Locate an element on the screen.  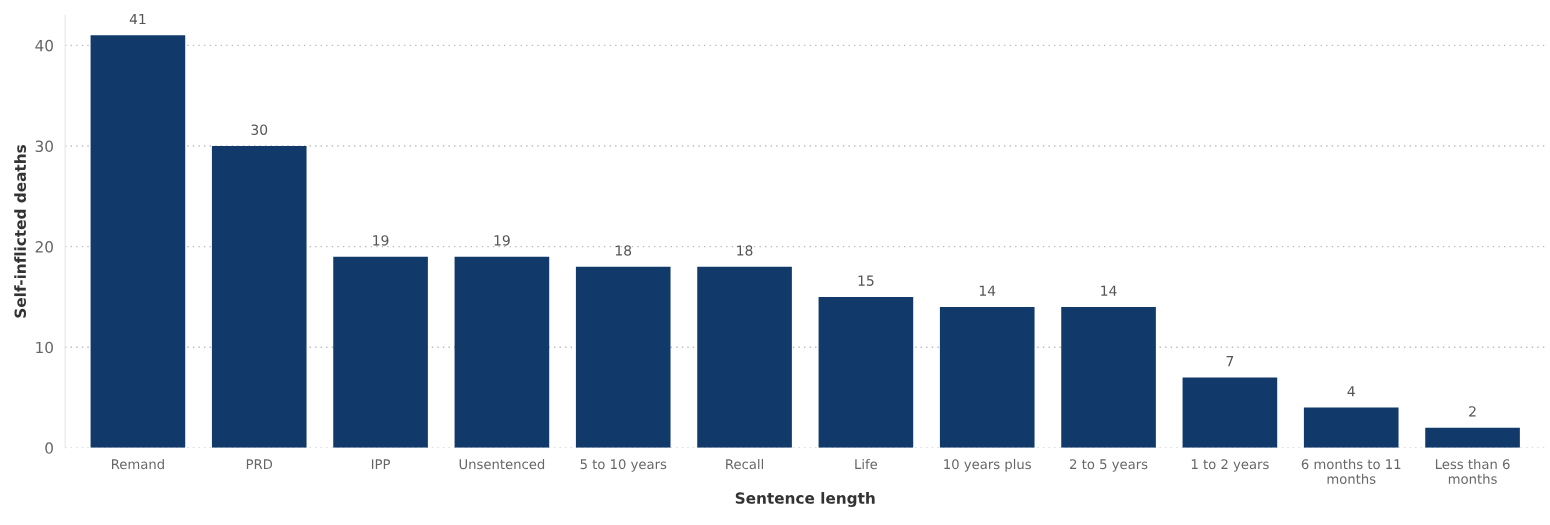
x-tick-label: 5 to 10 years is located at coordinates (623, 465).